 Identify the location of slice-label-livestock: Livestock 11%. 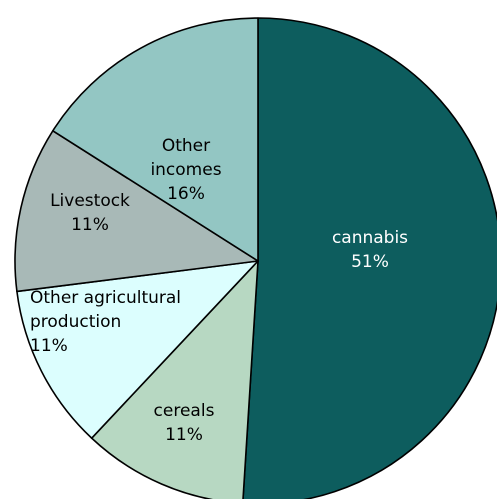
(90, 213).